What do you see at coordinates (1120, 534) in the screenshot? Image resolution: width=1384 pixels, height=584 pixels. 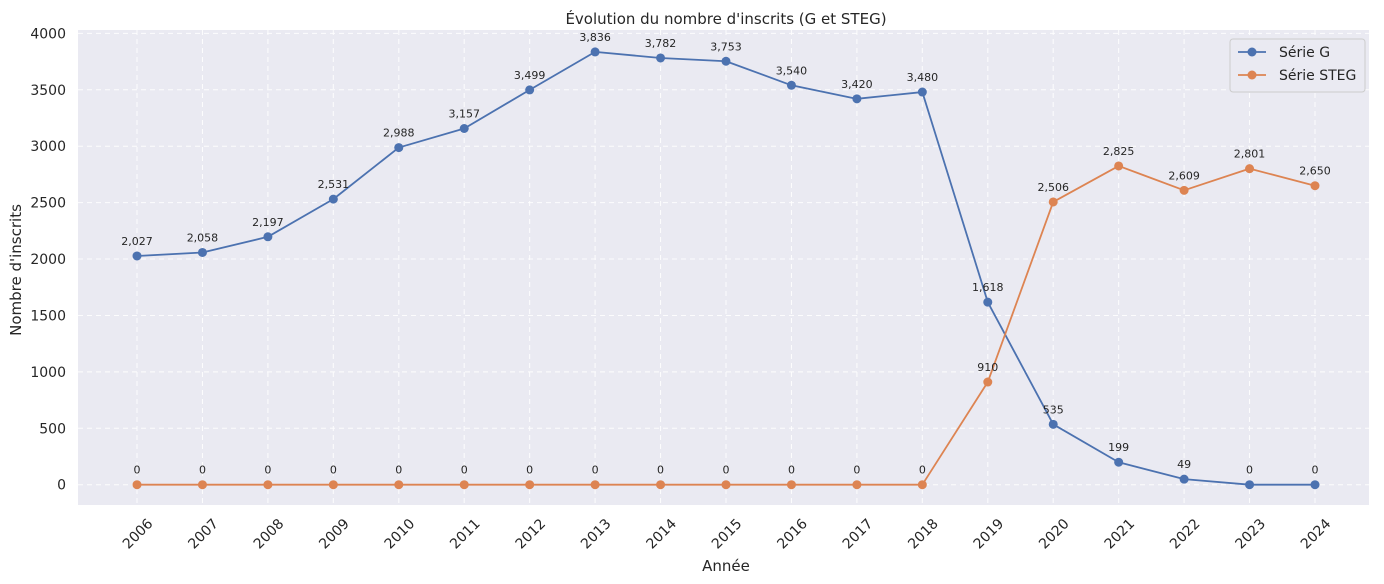 I see `x-tick-label: 2021` at bounding box center [1120, 534].